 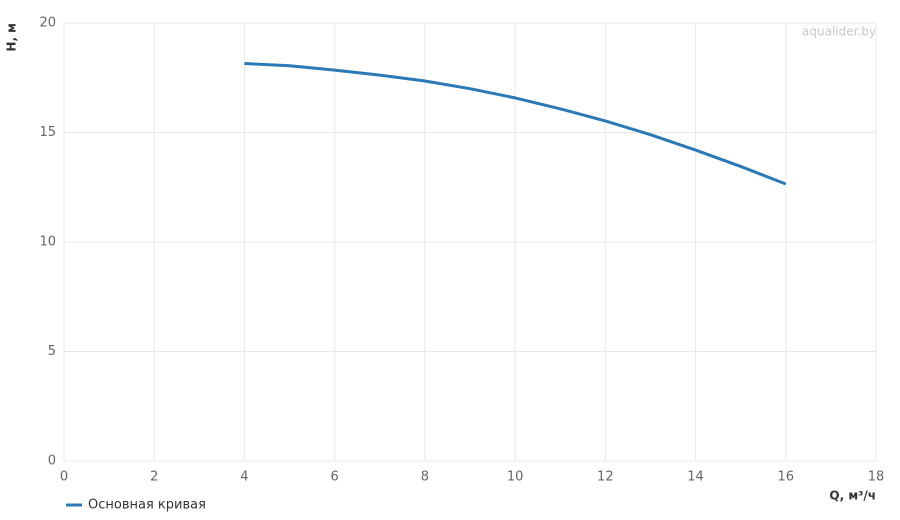 I want to click on y-tick-label: 20, so click(x=47, y=23).